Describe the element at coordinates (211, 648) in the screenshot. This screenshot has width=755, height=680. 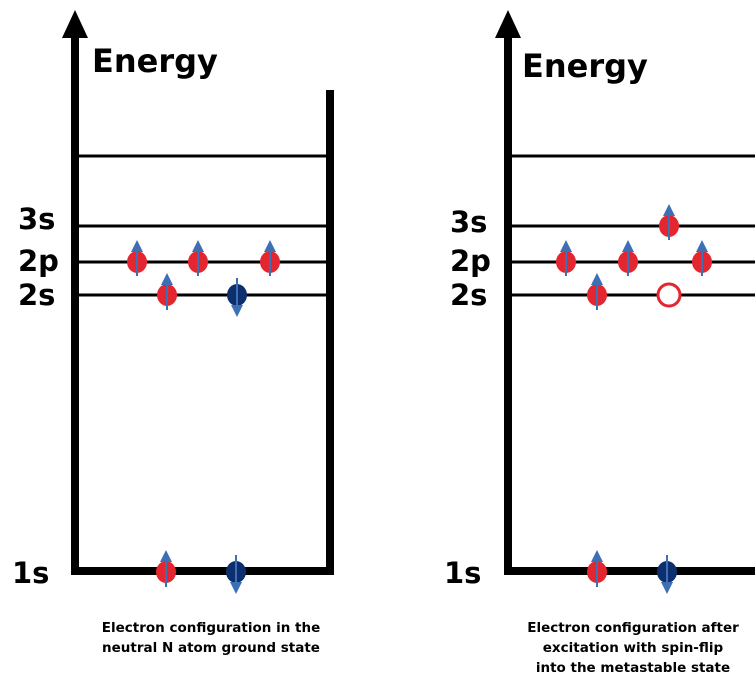
I see `caption-line-2: neutral N atom ground state` at that location.